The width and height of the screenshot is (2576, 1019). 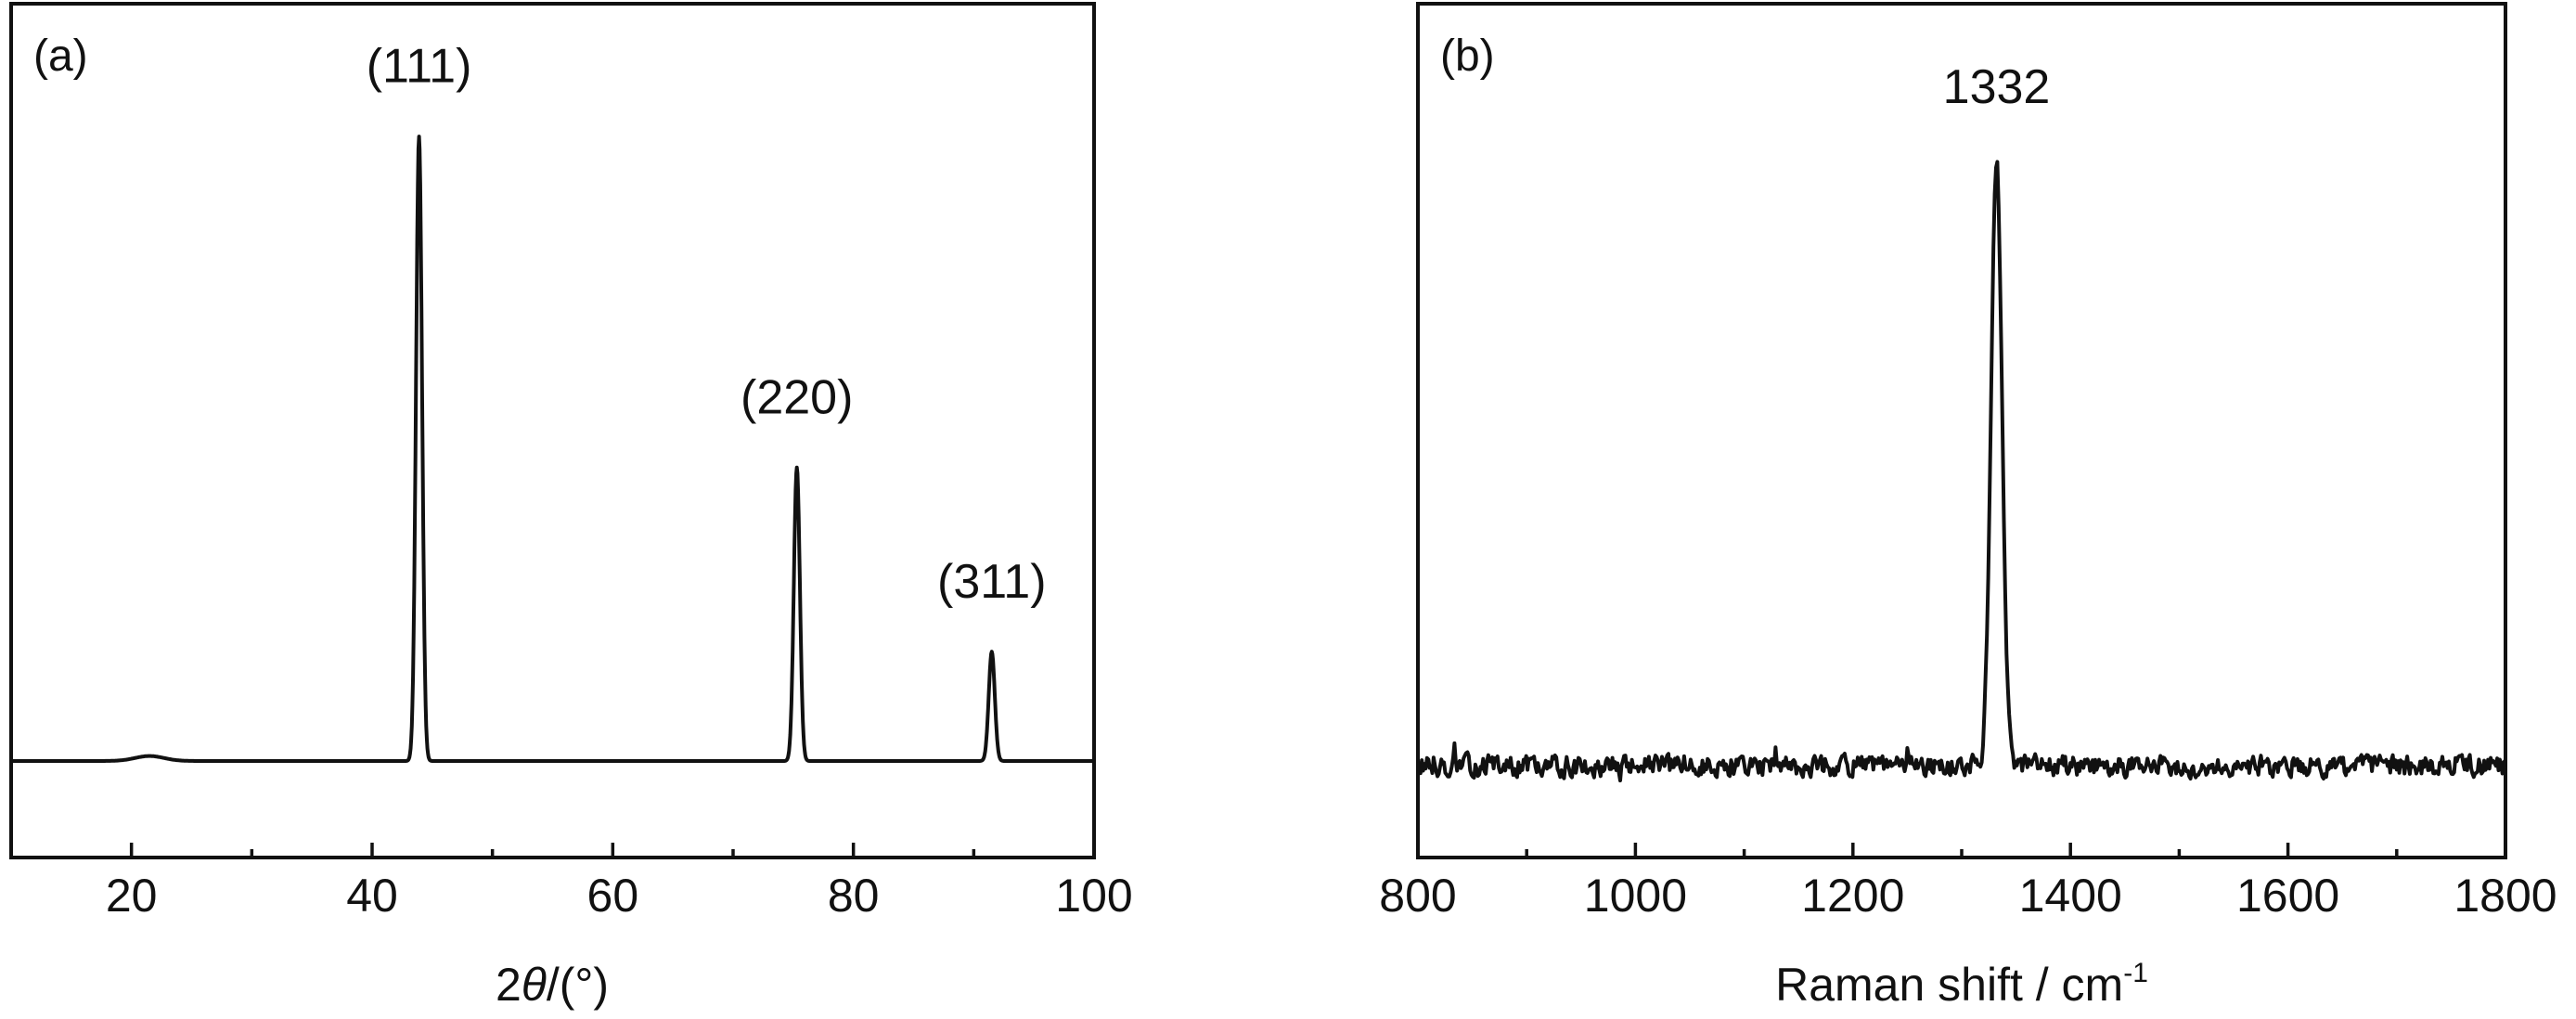 What do you see at coordinates (2505, 896) in the screenshot?
I see `x-tick-label: 1800` at bounding box center [2505, 896].